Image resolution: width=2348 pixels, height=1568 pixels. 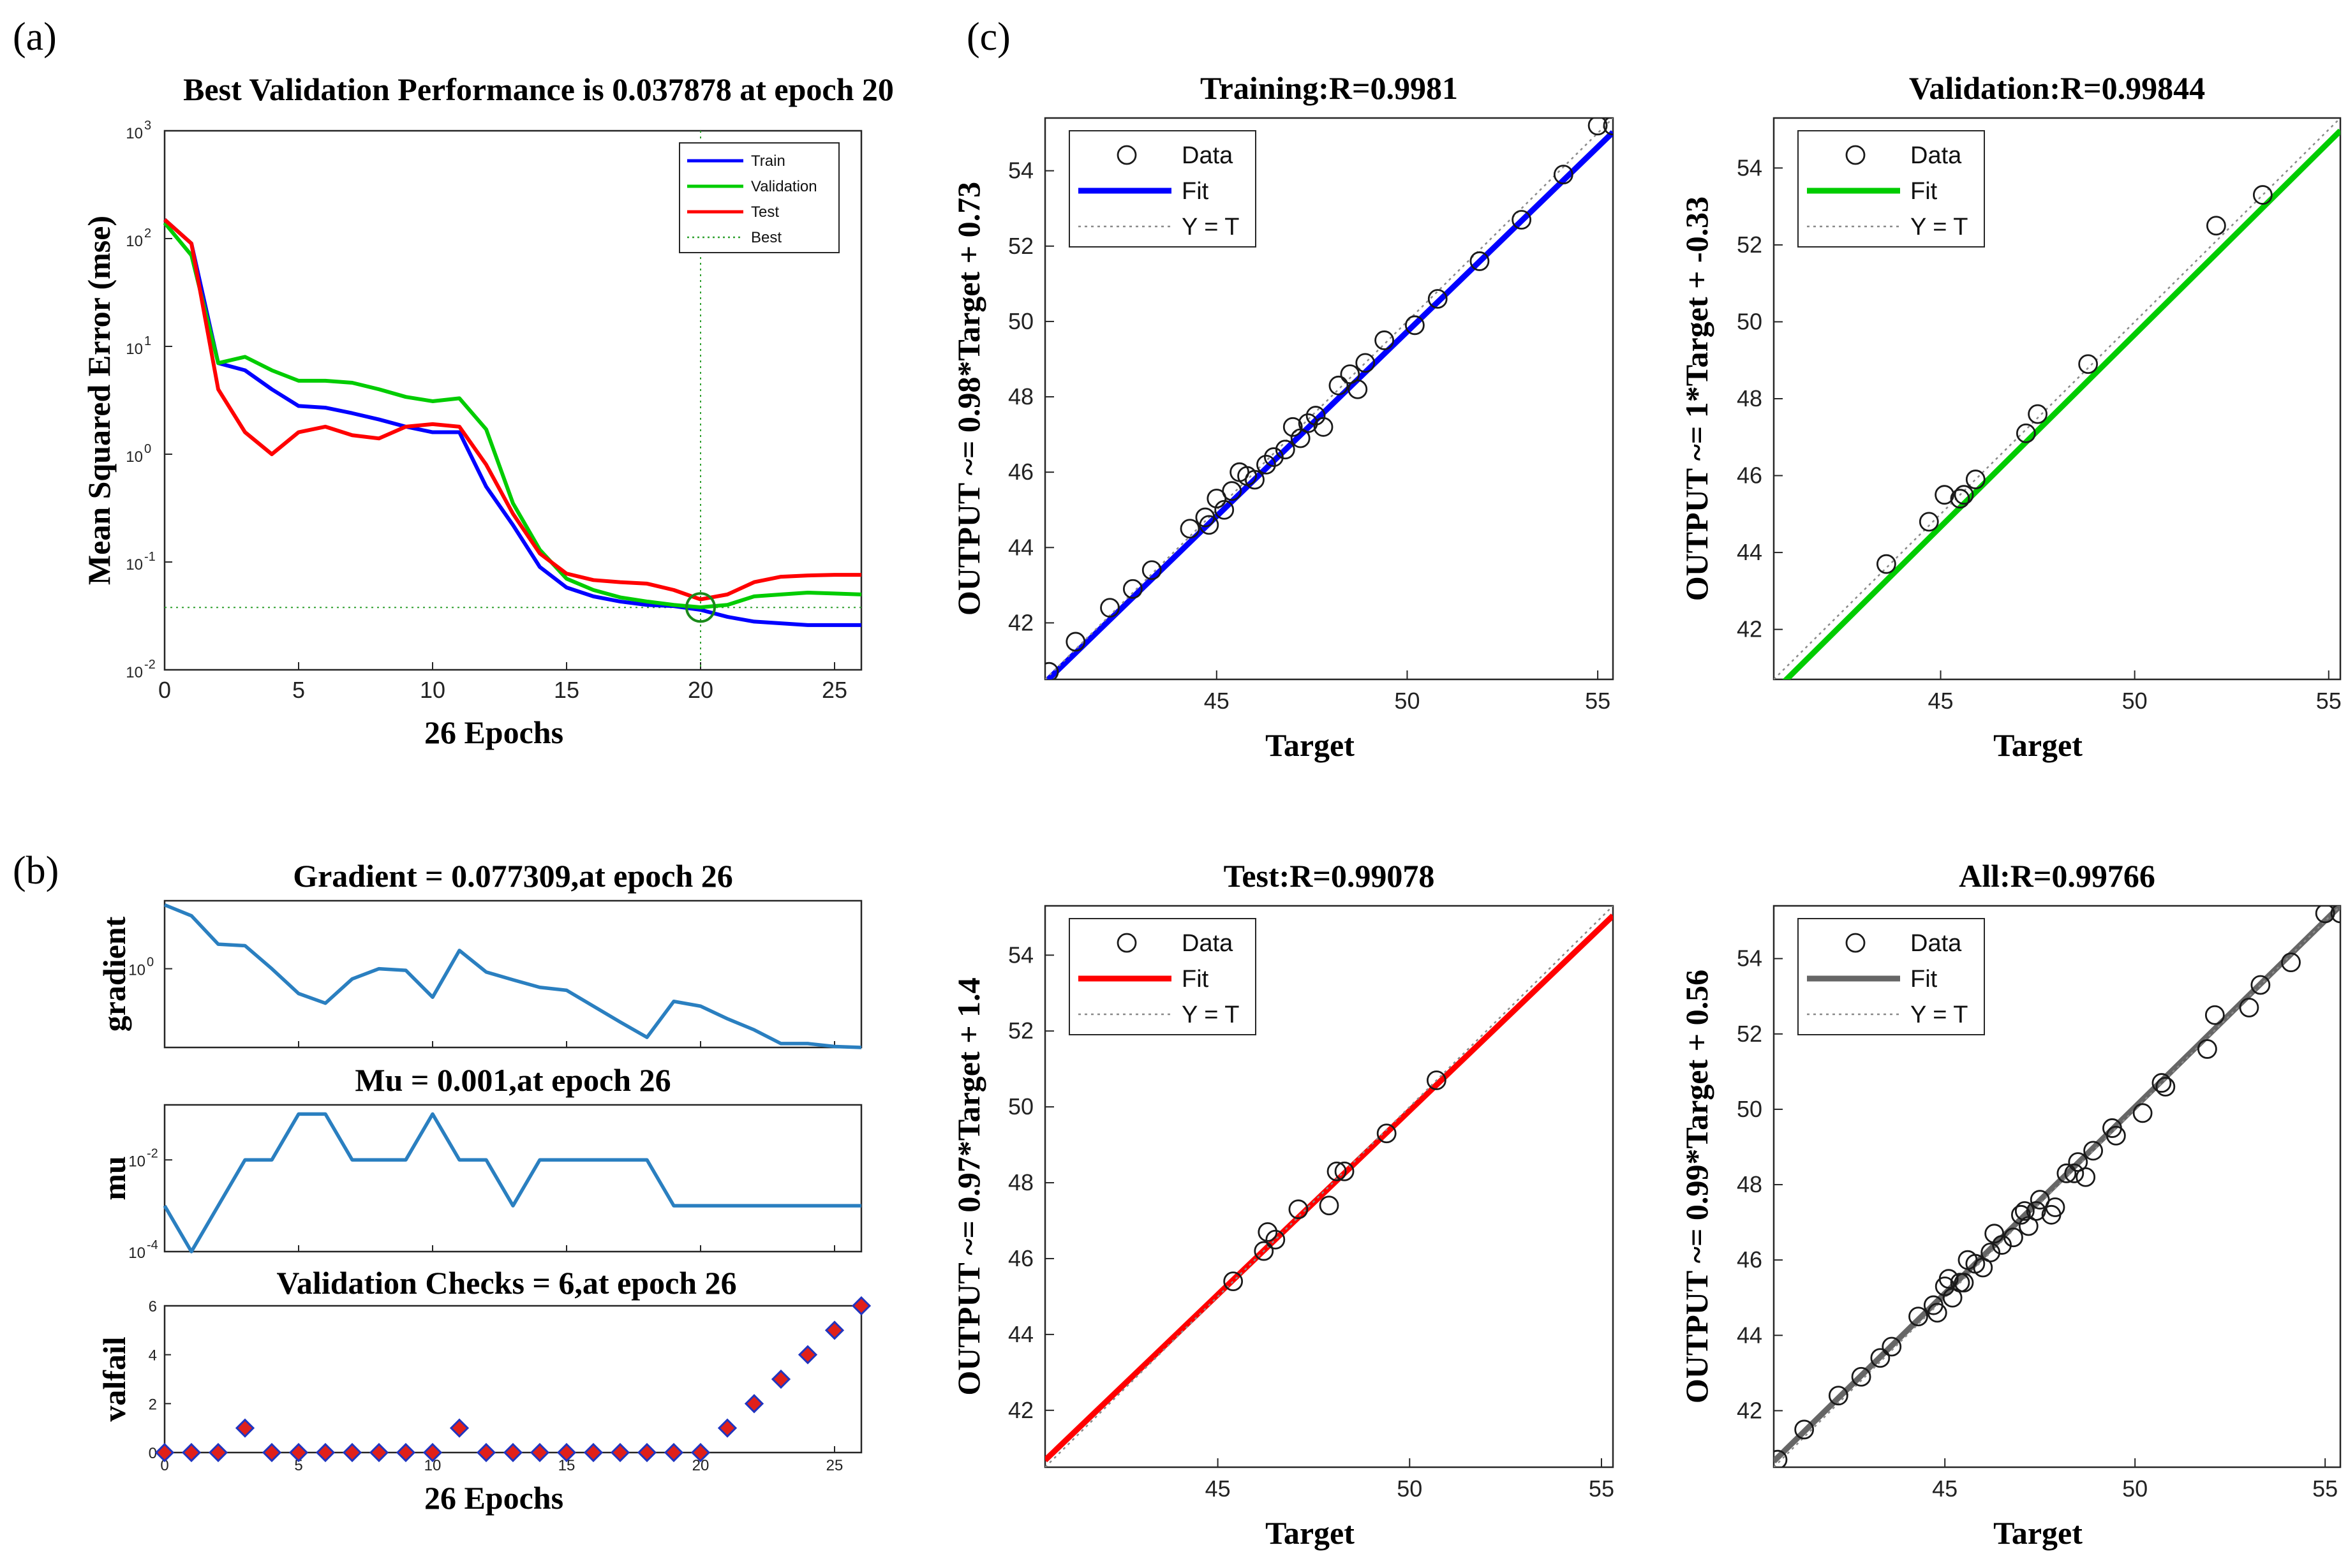 I want to click on test-ylabel: OUTPUT ~= 0.97*Target + 1.4, so click(x=969, y=1186).